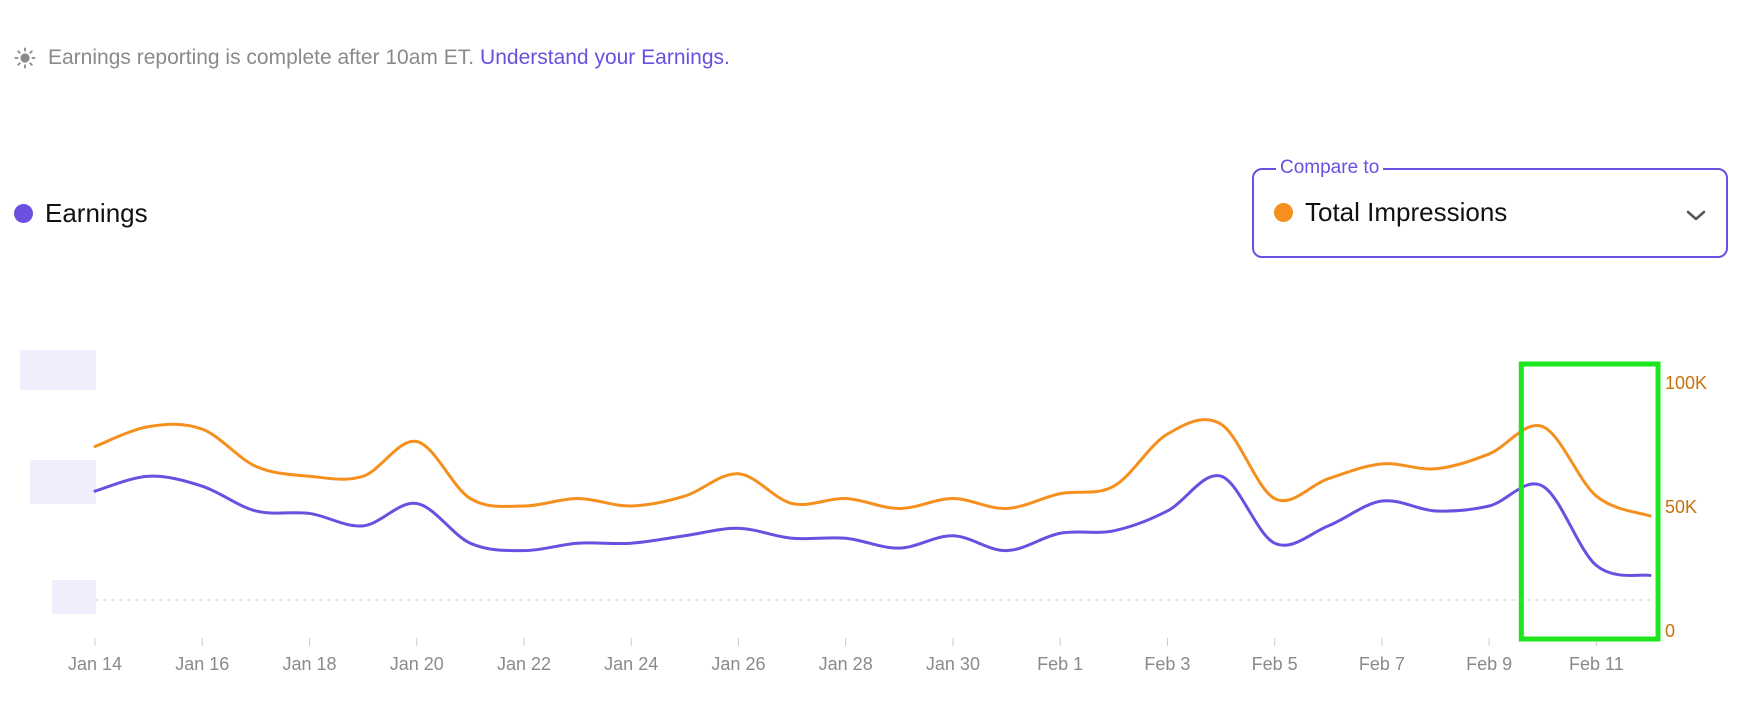  What do you see at coordinates (605, 57) in the screenshot?
I see `understand-earnings-link: Understand your Earnings.` at bounding box center [605, 57].